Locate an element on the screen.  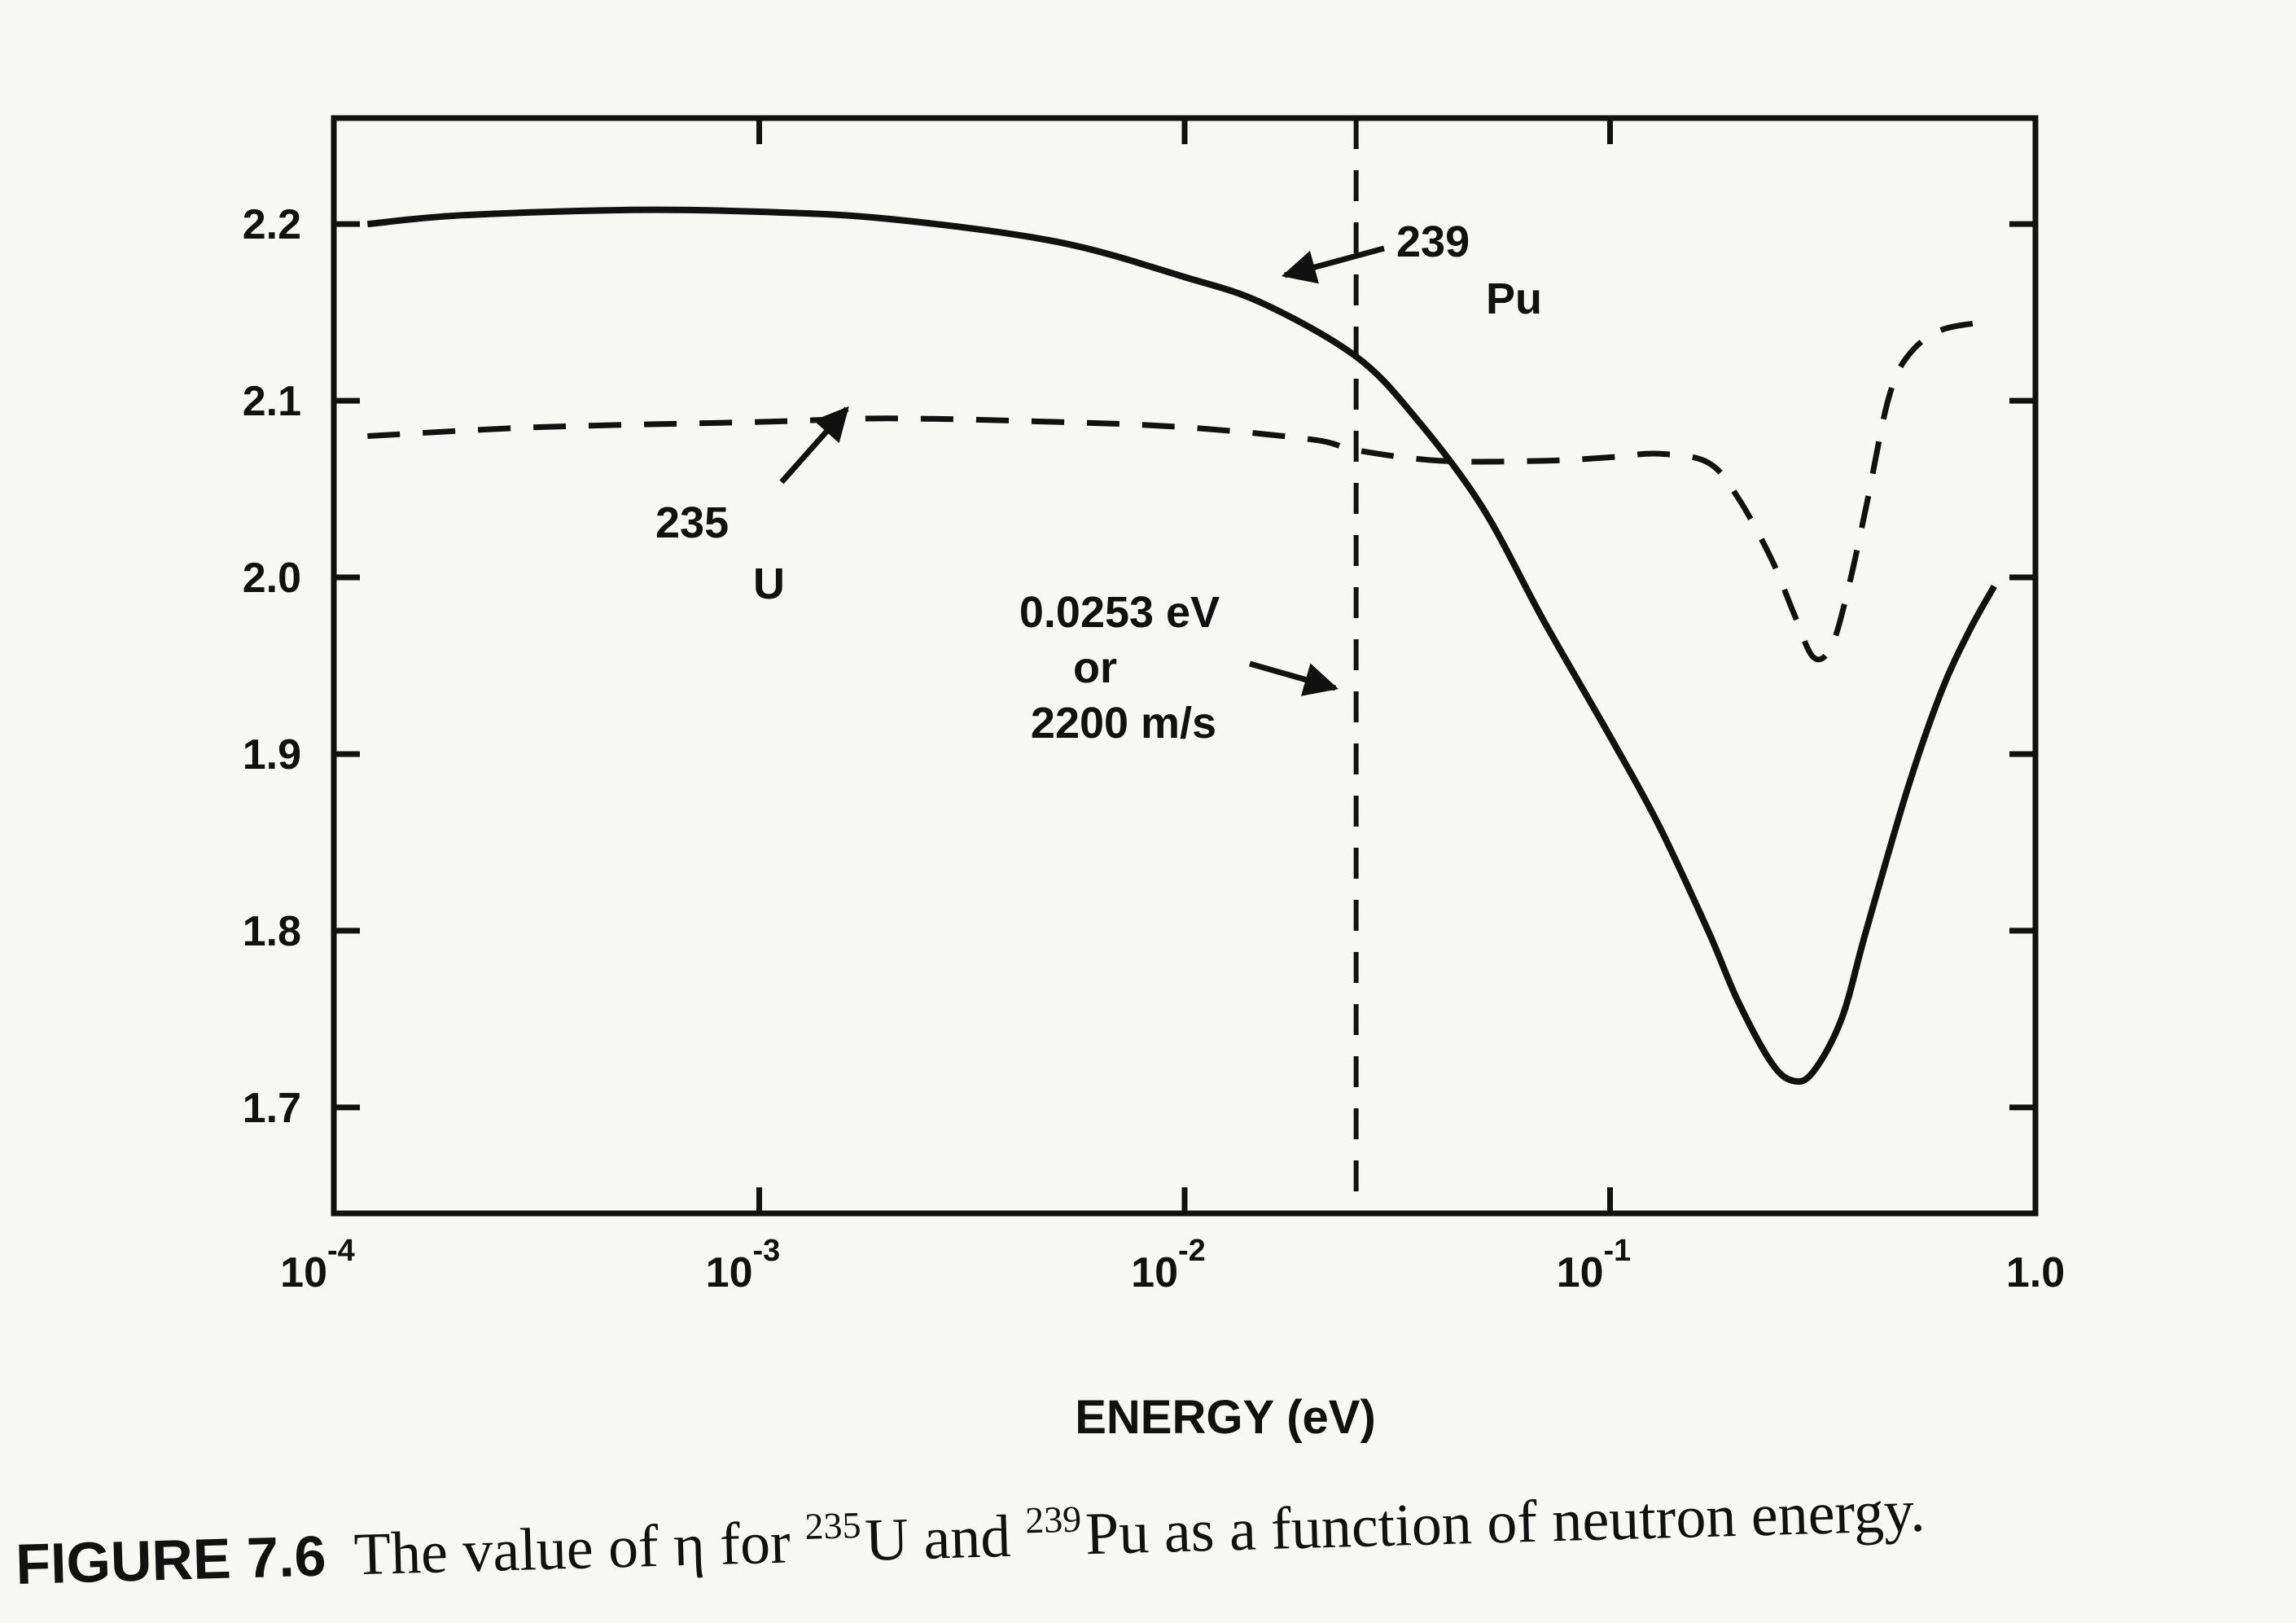
y-tick-label: 2.1 is located at coordinates (272, 401).